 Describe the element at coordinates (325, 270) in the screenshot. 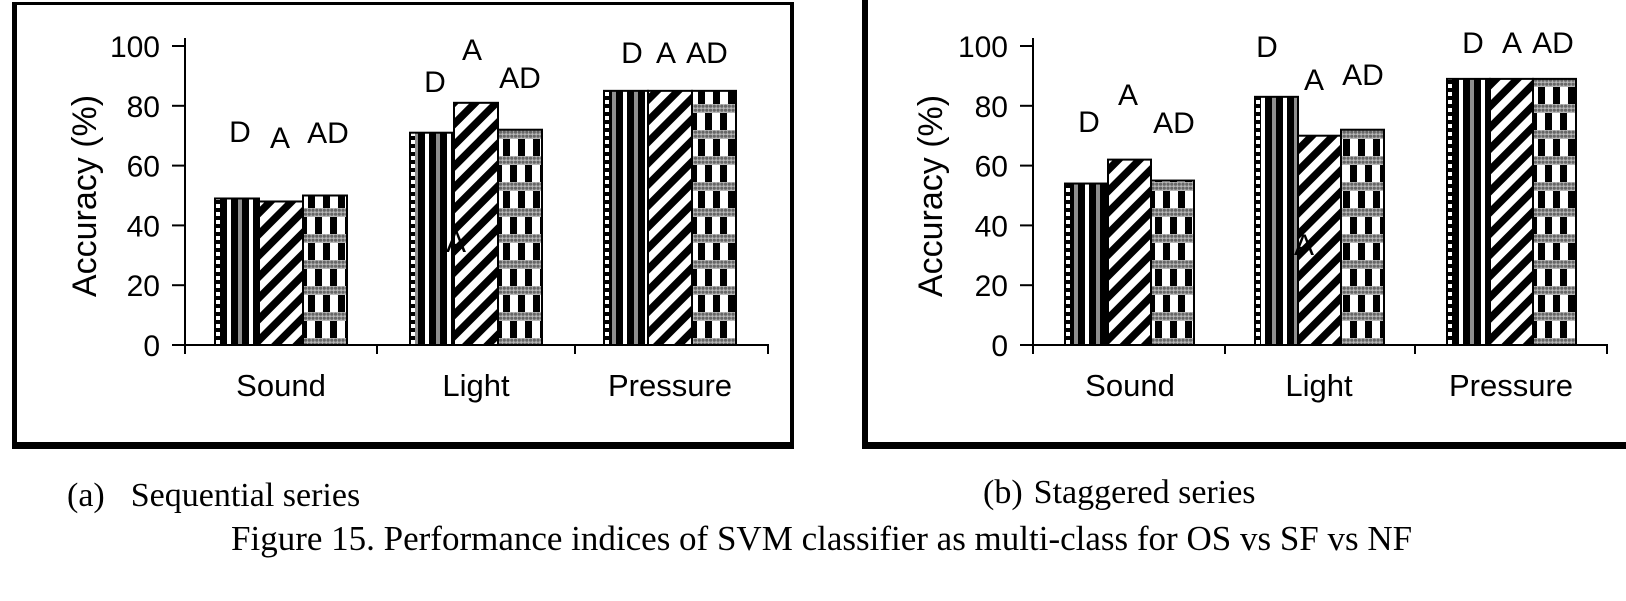

I see `bar-sequential-sound-AD` at that location.